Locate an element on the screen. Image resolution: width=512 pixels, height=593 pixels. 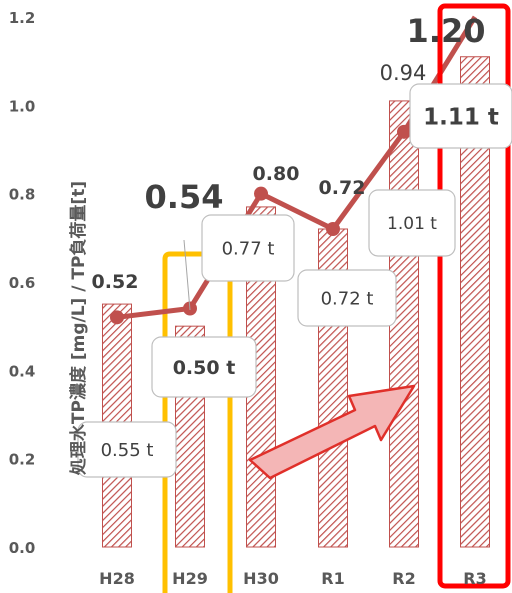
line-point-h28 is located at coordinates (117, 317).